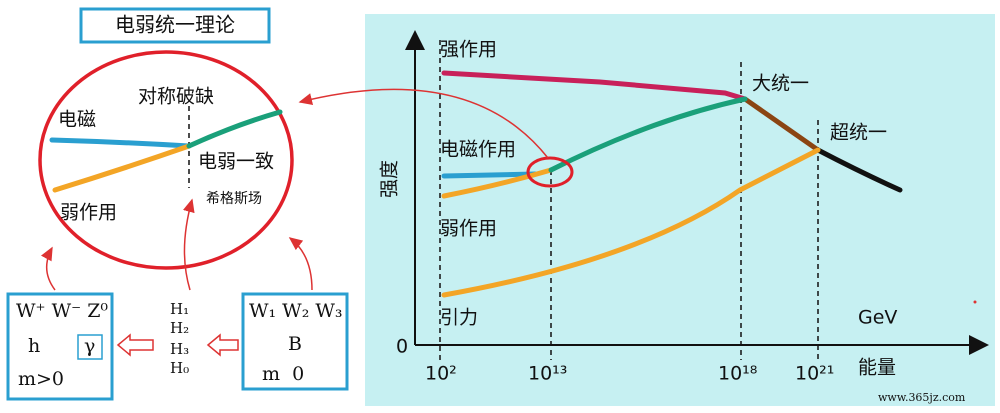  I want to click on inset-em-label: 电磁, so click(77, 120).